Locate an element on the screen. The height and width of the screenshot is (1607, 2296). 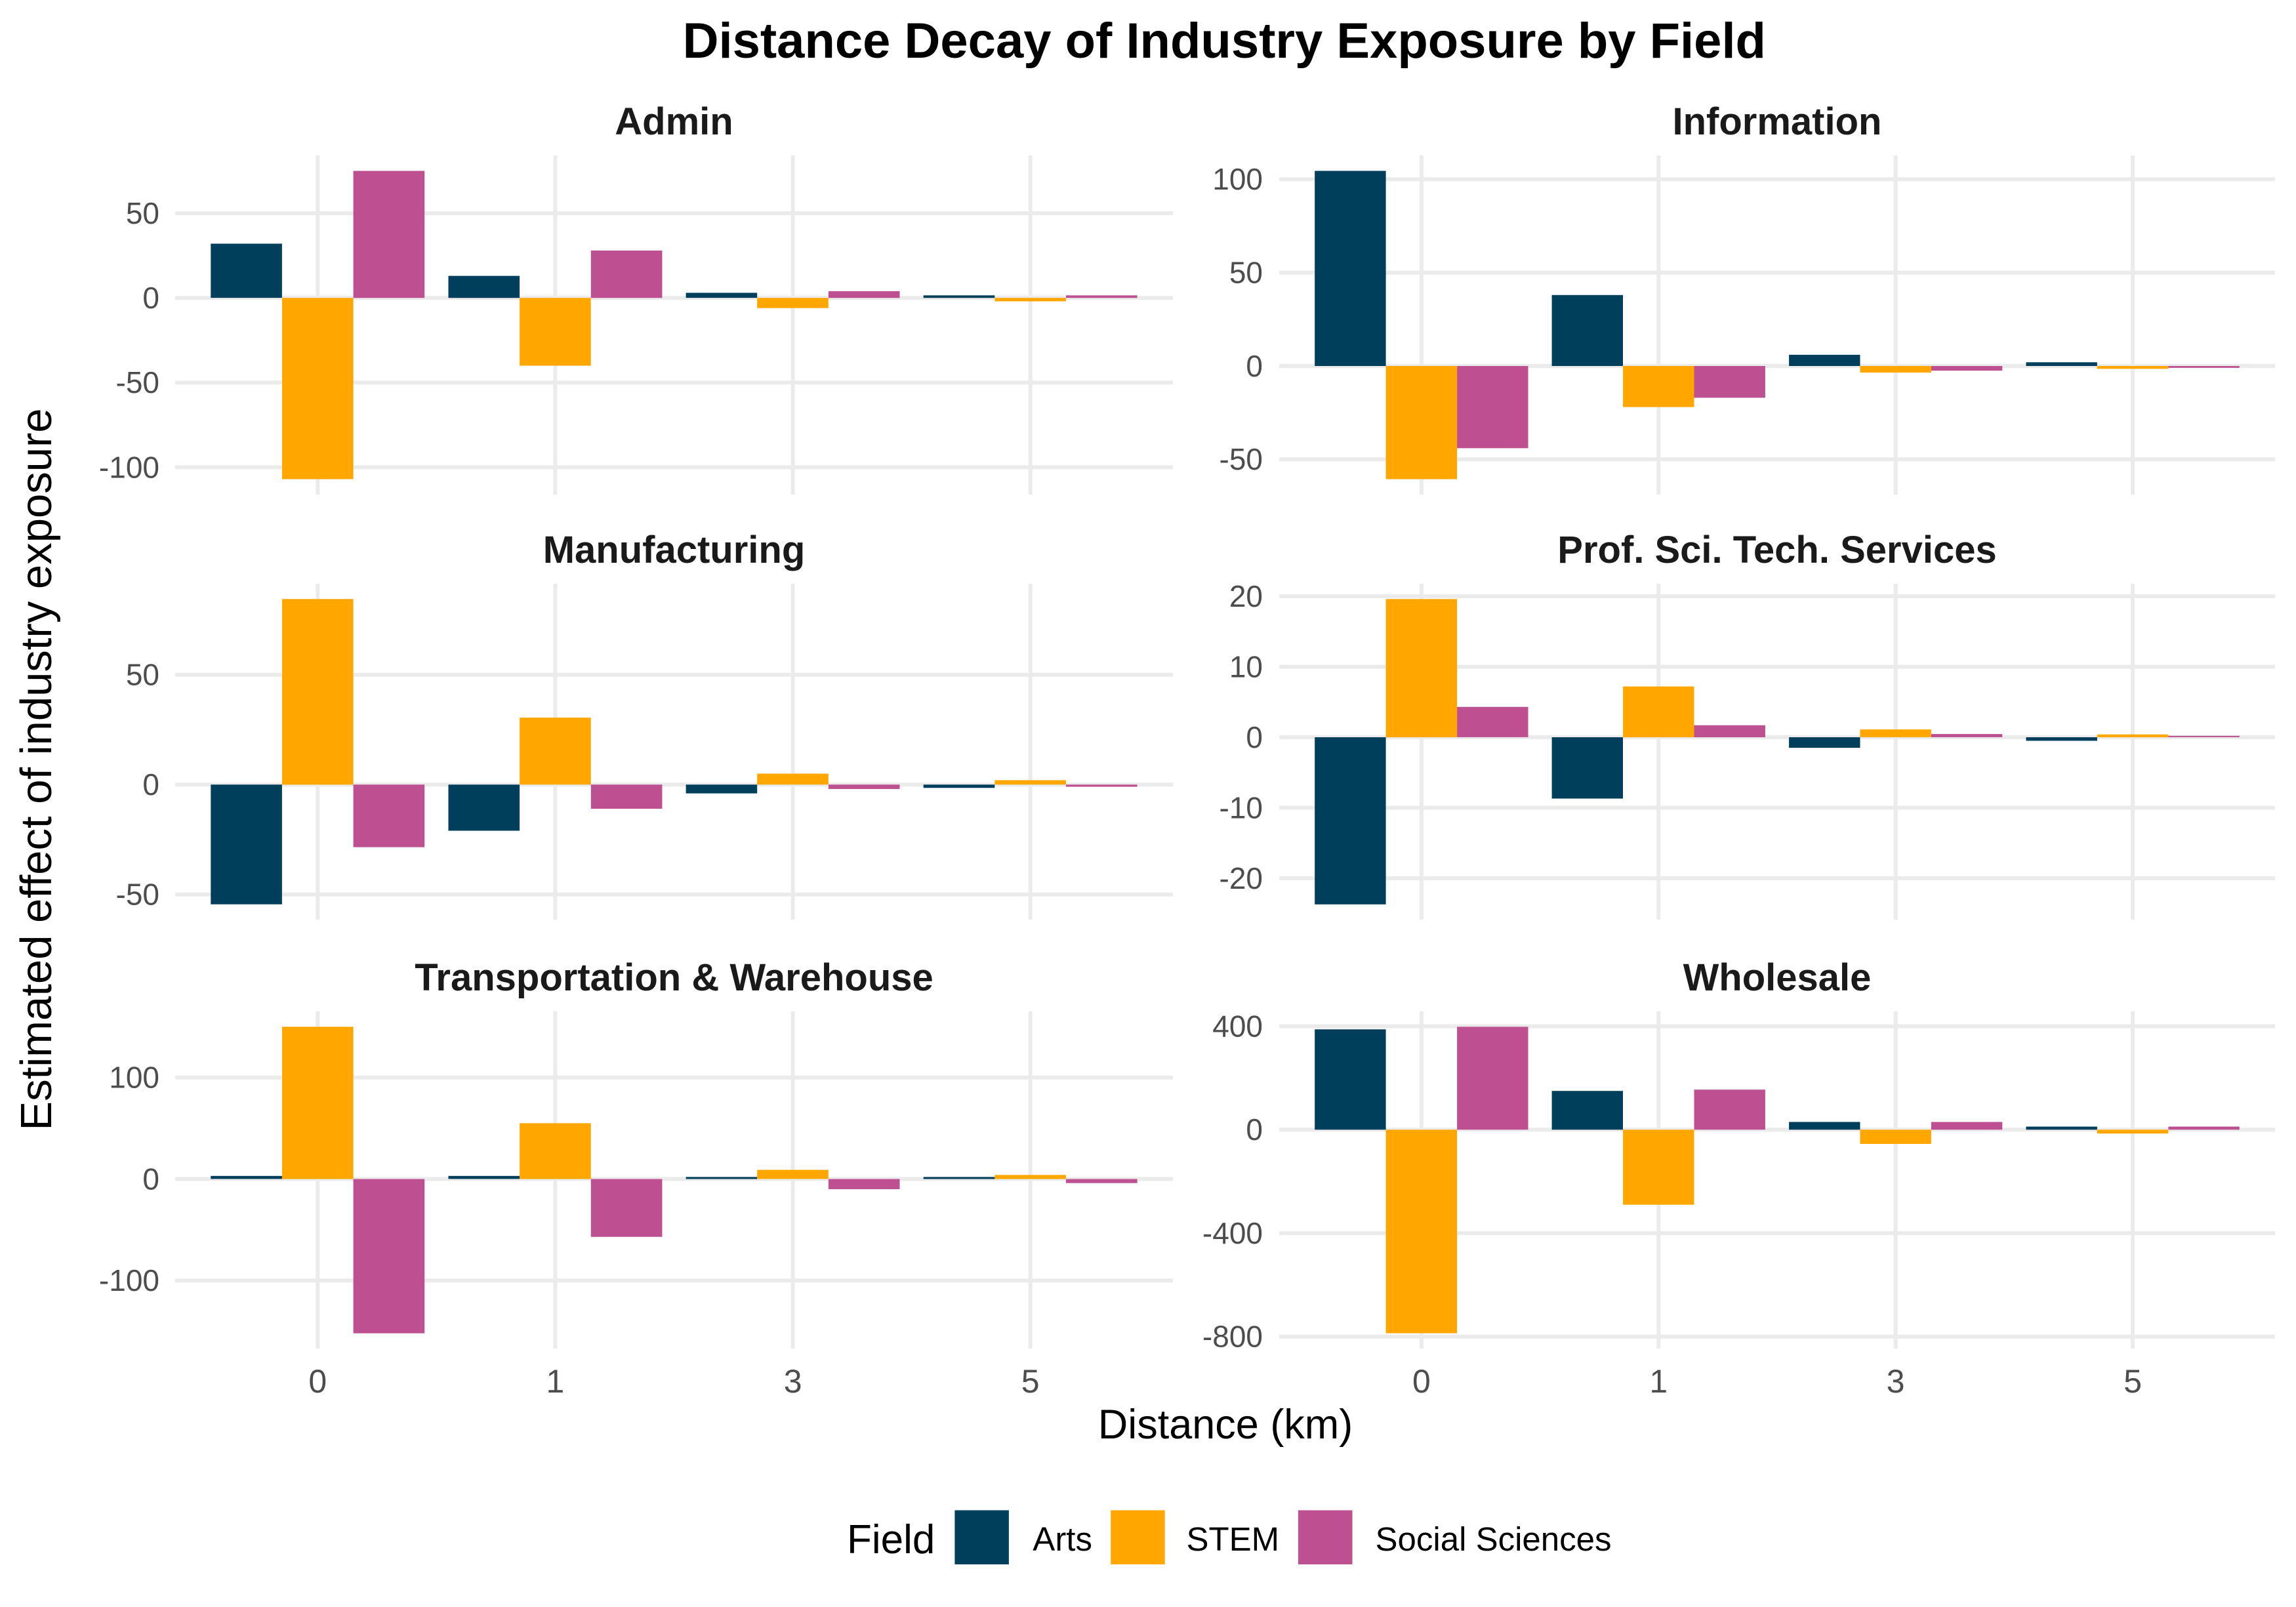
svg-text:Estimated effect of industry e: Estimated effect of industry exposure is located at coordinates (36, 769).